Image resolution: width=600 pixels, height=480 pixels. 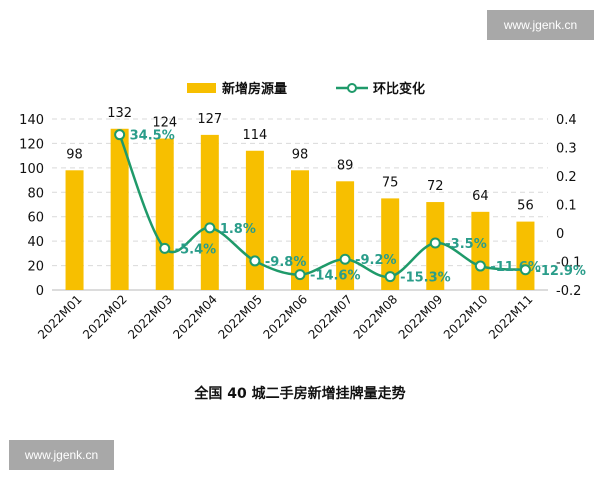 I want to click on x-axis-tick: 2022M04, so click(x=195, y=317).